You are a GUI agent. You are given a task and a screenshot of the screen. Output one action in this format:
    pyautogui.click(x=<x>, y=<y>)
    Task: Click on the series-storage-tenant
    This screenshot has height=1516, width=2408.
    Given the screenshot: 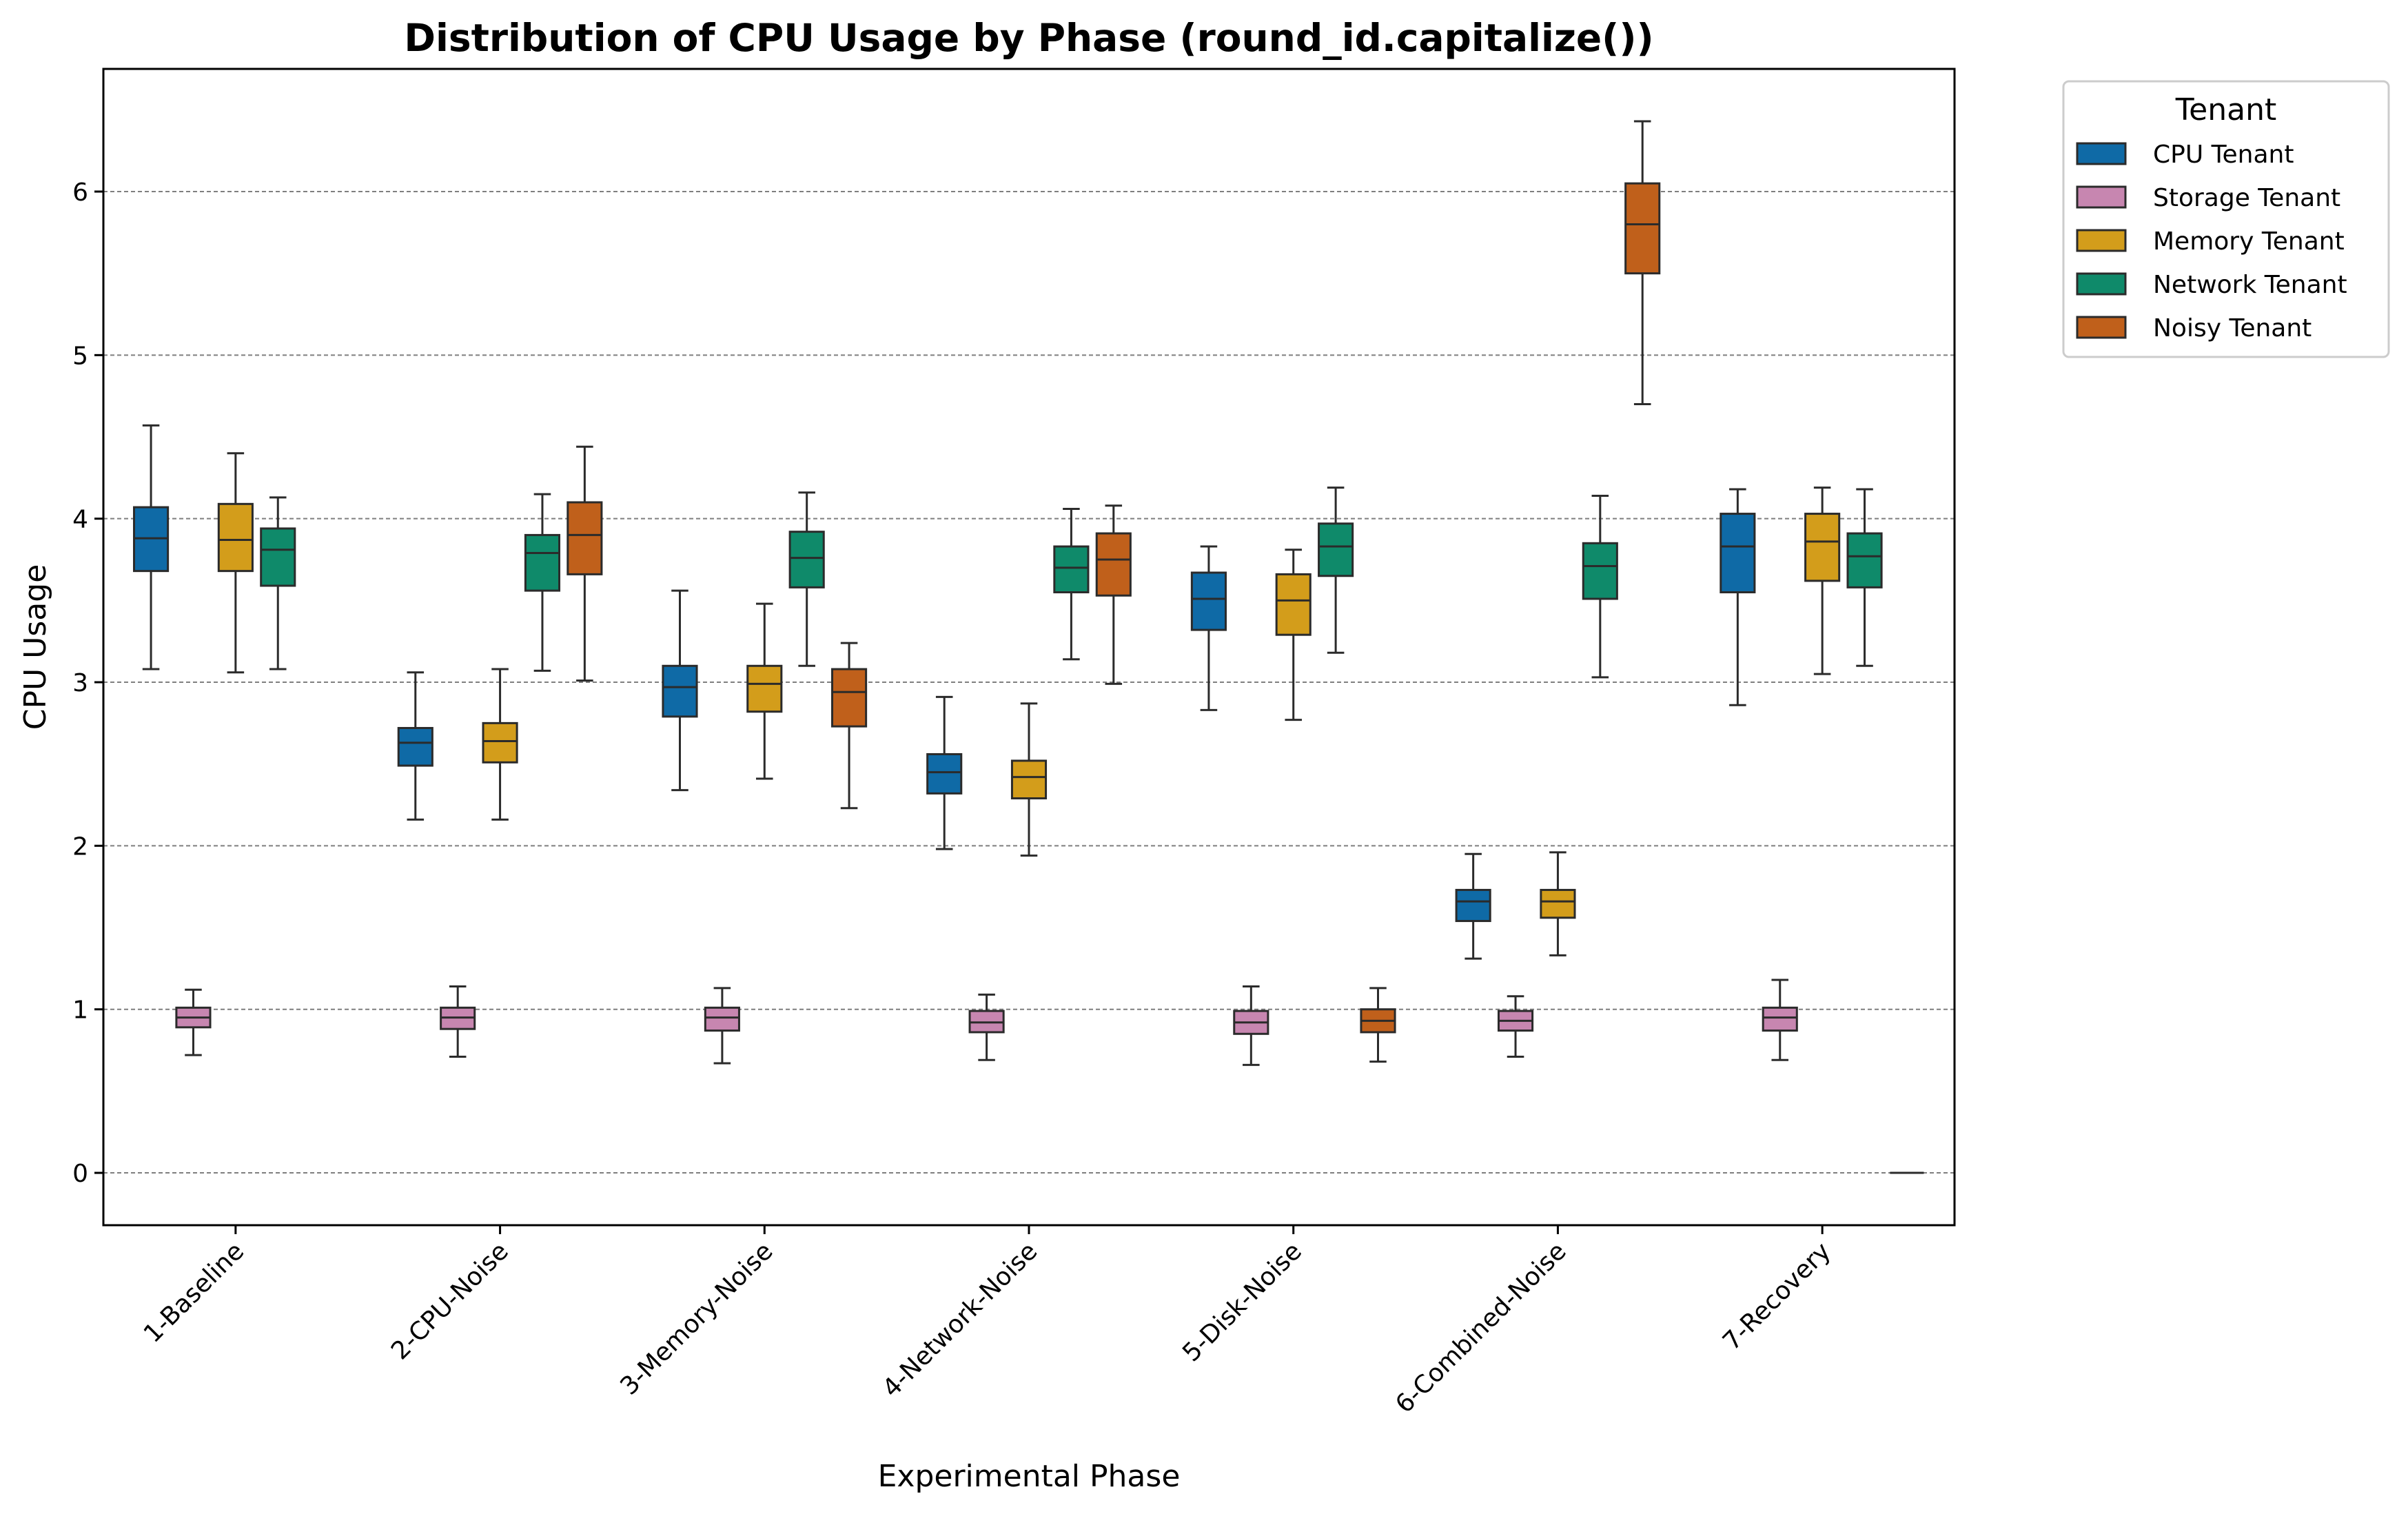 What is the action you would take?
    pyautogui.click(x=987, y=1022)
    